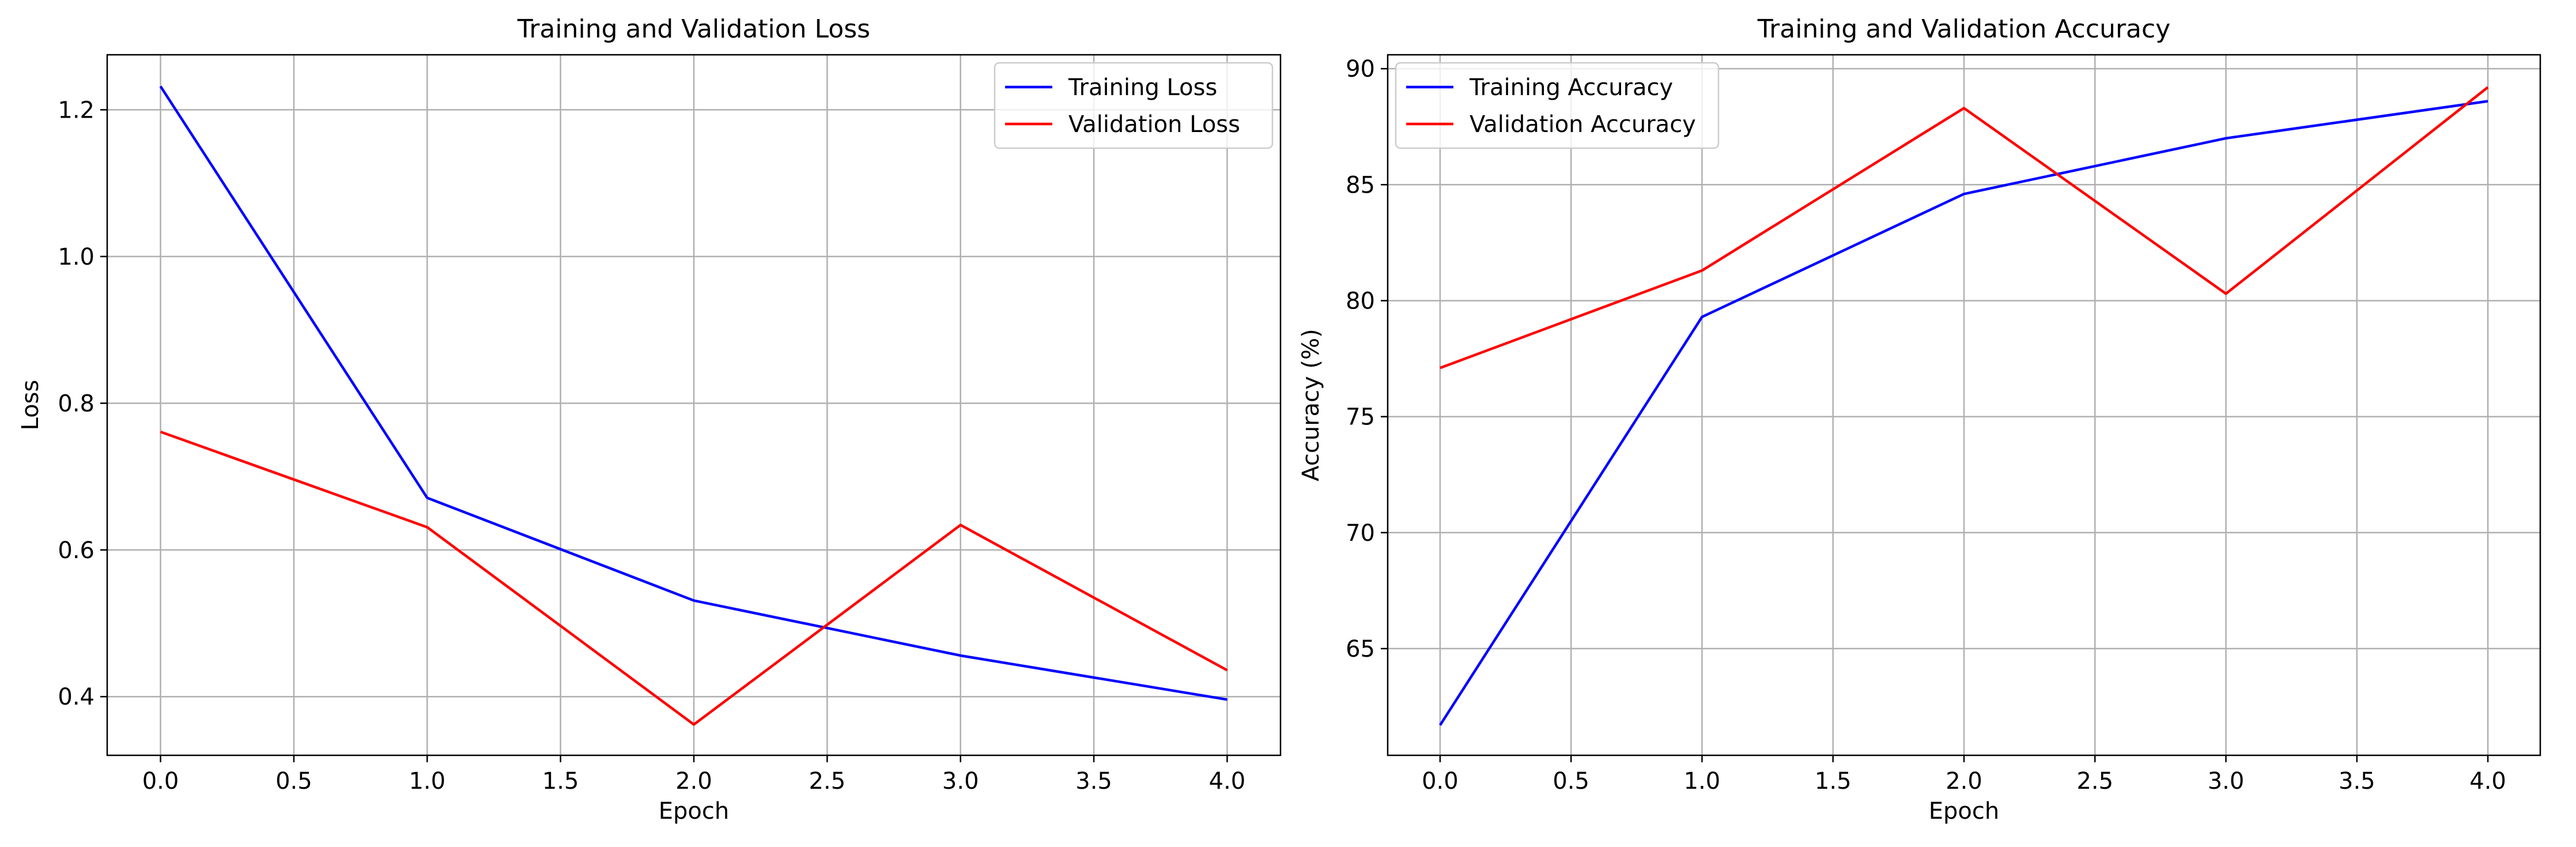  What do you see at coordinates (1360, 533) in the screenshot?
I see `accuracy-y-tick-label: 70` at bounding box center [1360, 533].